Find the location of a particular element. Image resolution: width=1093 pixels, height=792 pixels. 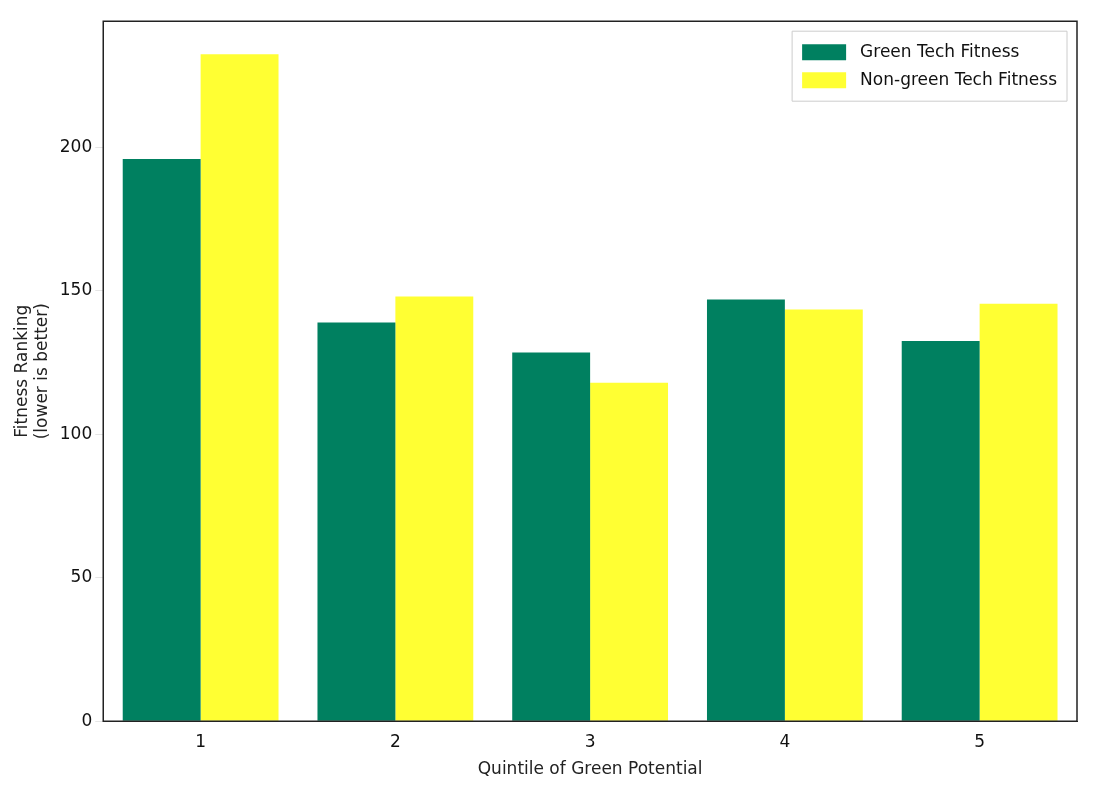

x-tick-label: 1 is located at coordinates (201, 740).